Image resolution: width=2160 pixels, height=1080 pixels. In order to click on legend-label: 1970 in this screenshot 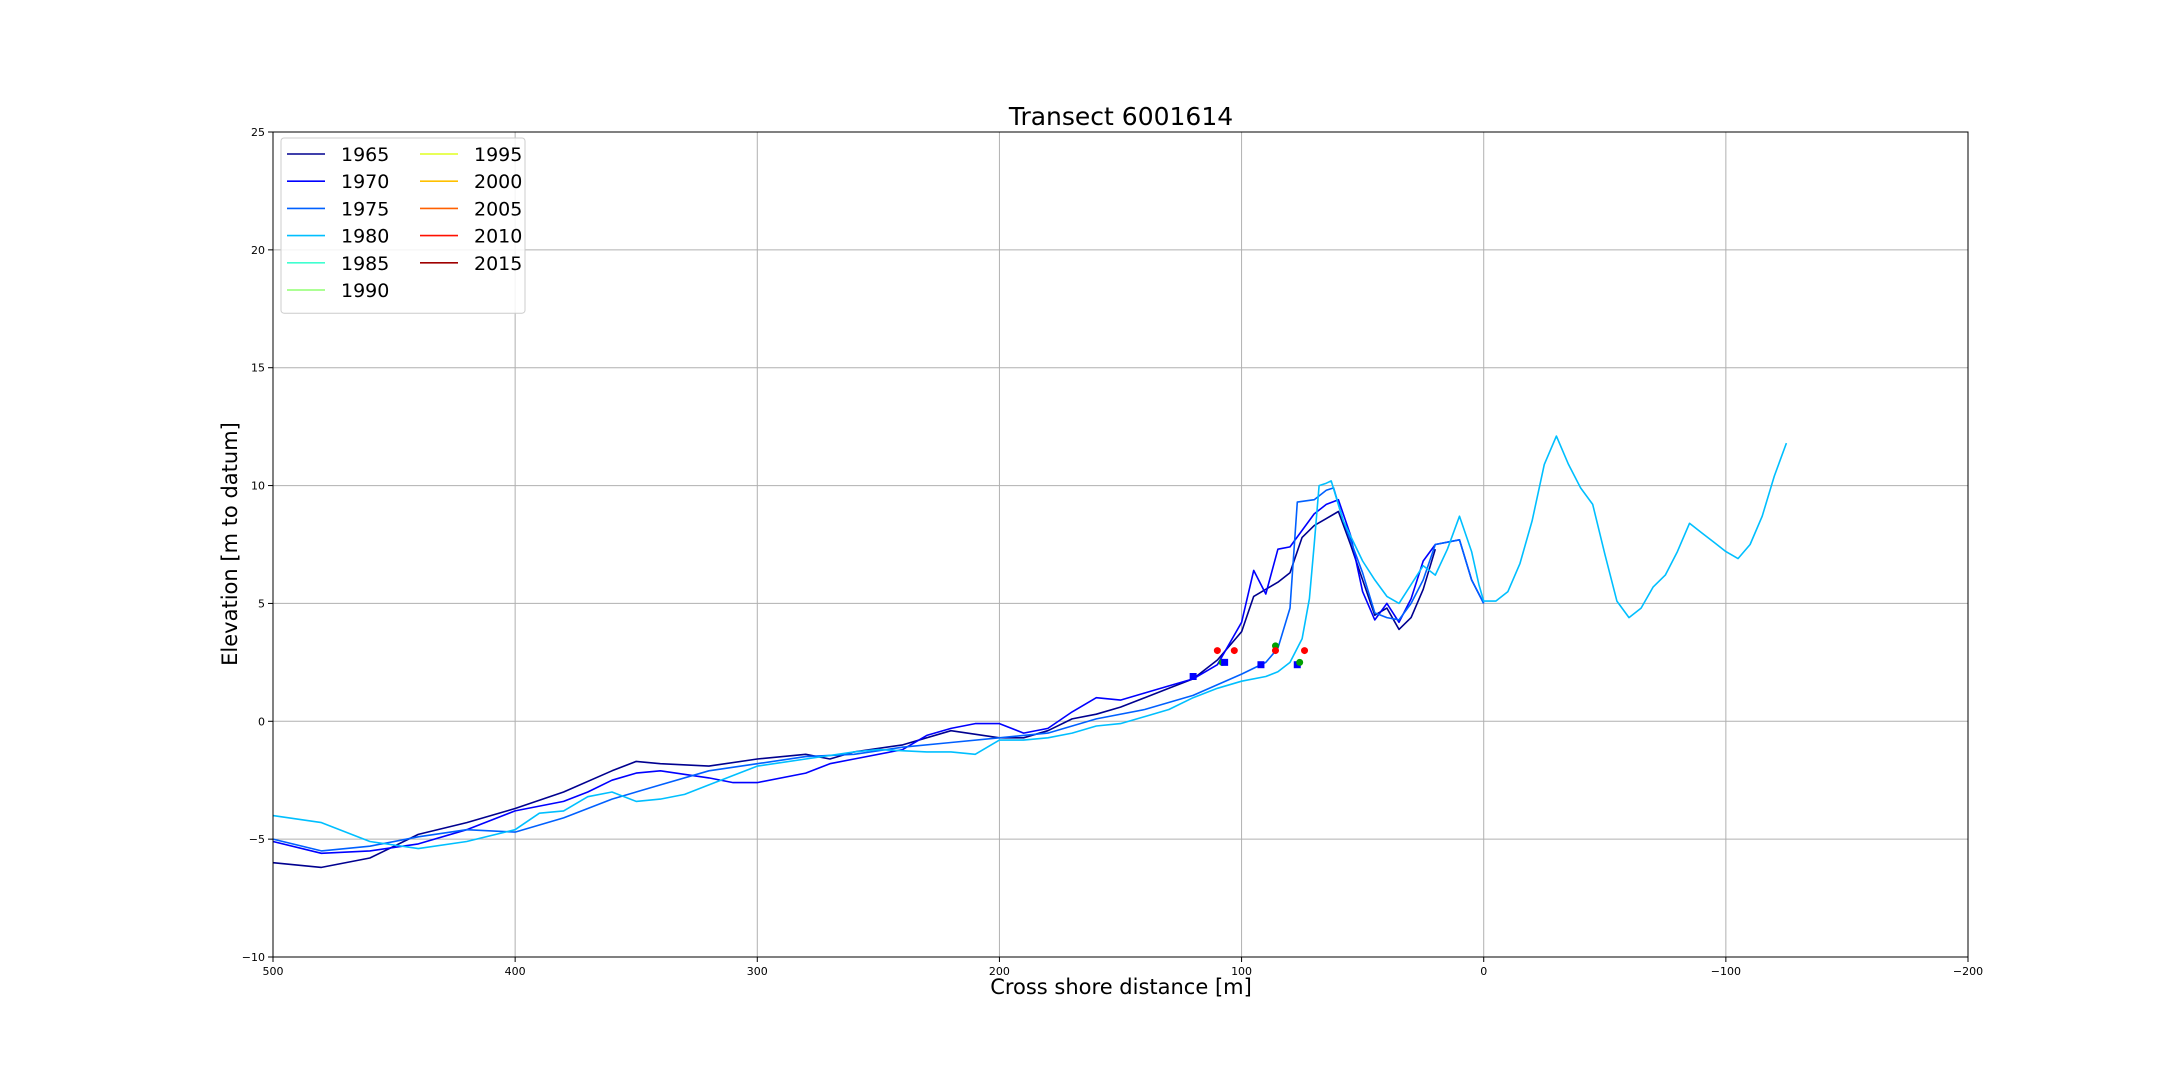, I will do `click(365, 182)`.